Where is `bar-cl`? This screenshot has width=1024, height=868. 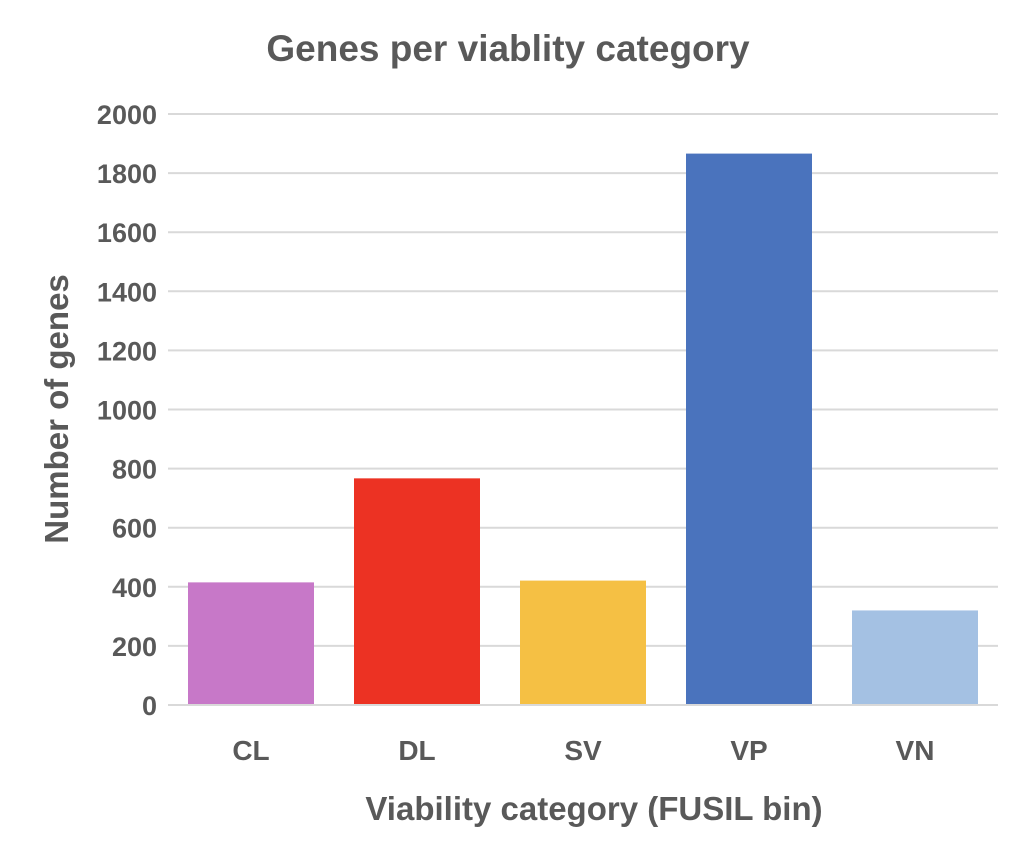 bar-cl is located at coordinates (251, 643).